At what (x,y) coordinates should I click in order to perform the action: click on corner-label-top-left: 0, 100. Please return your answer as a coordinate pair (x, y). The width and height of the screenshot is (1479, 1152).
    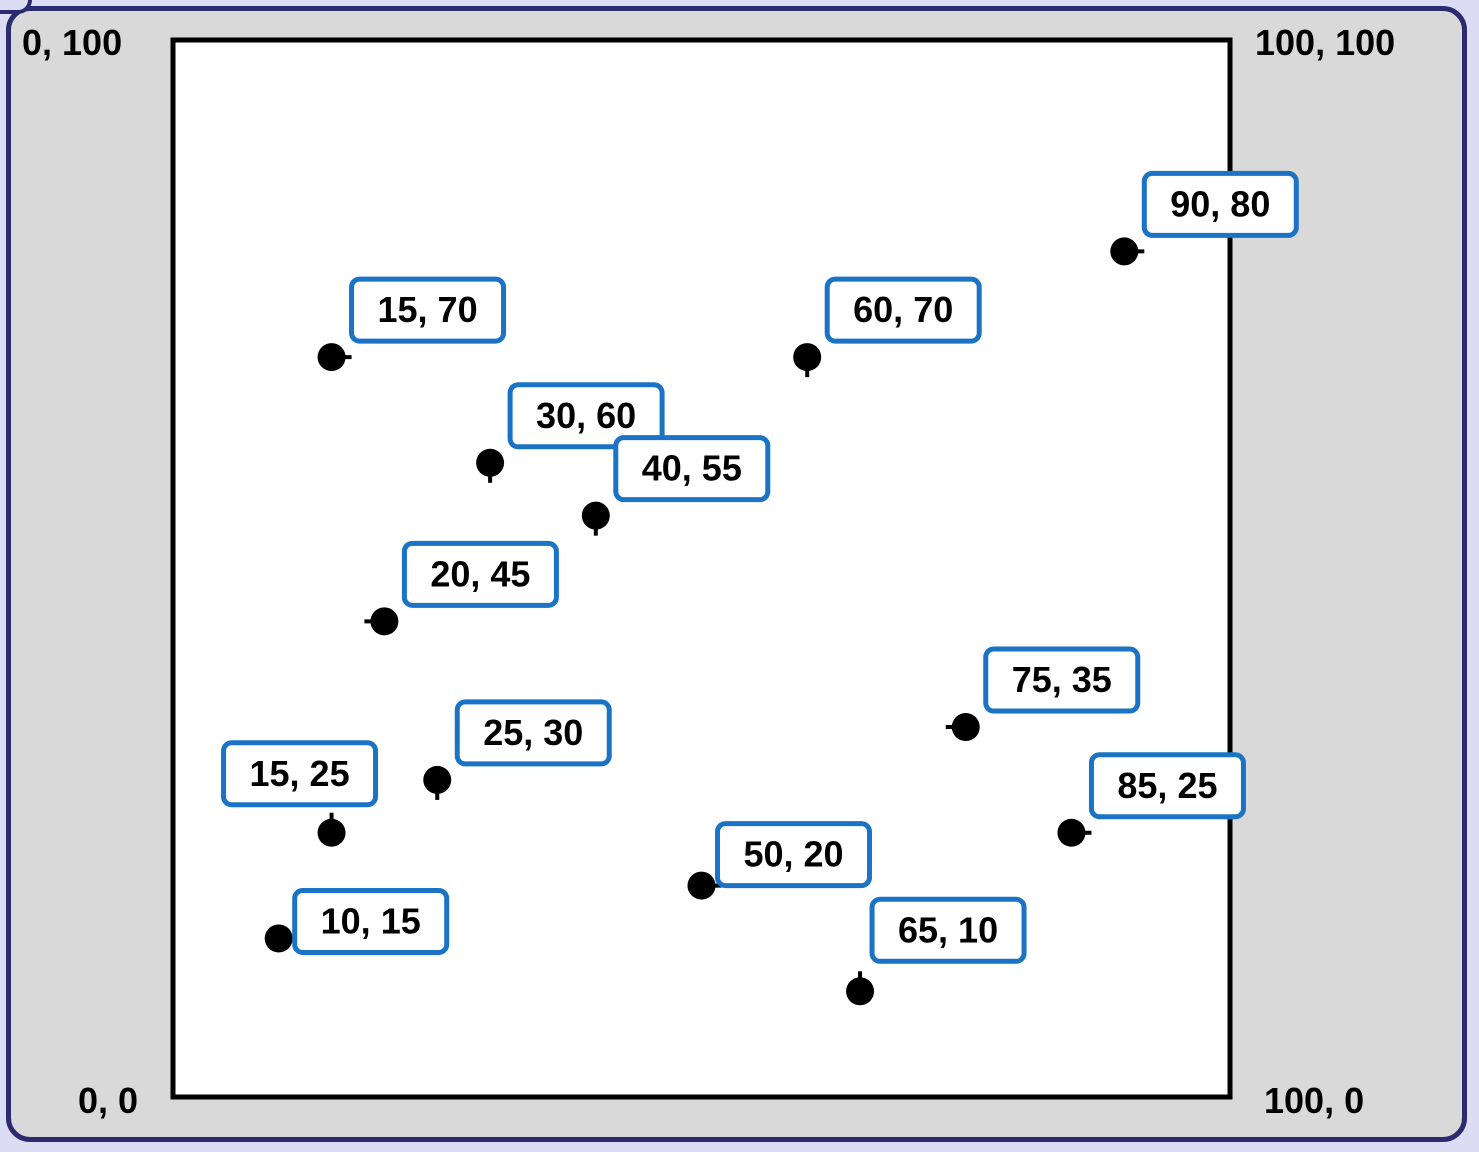
    Looking at the image, I should click on (72, 42).